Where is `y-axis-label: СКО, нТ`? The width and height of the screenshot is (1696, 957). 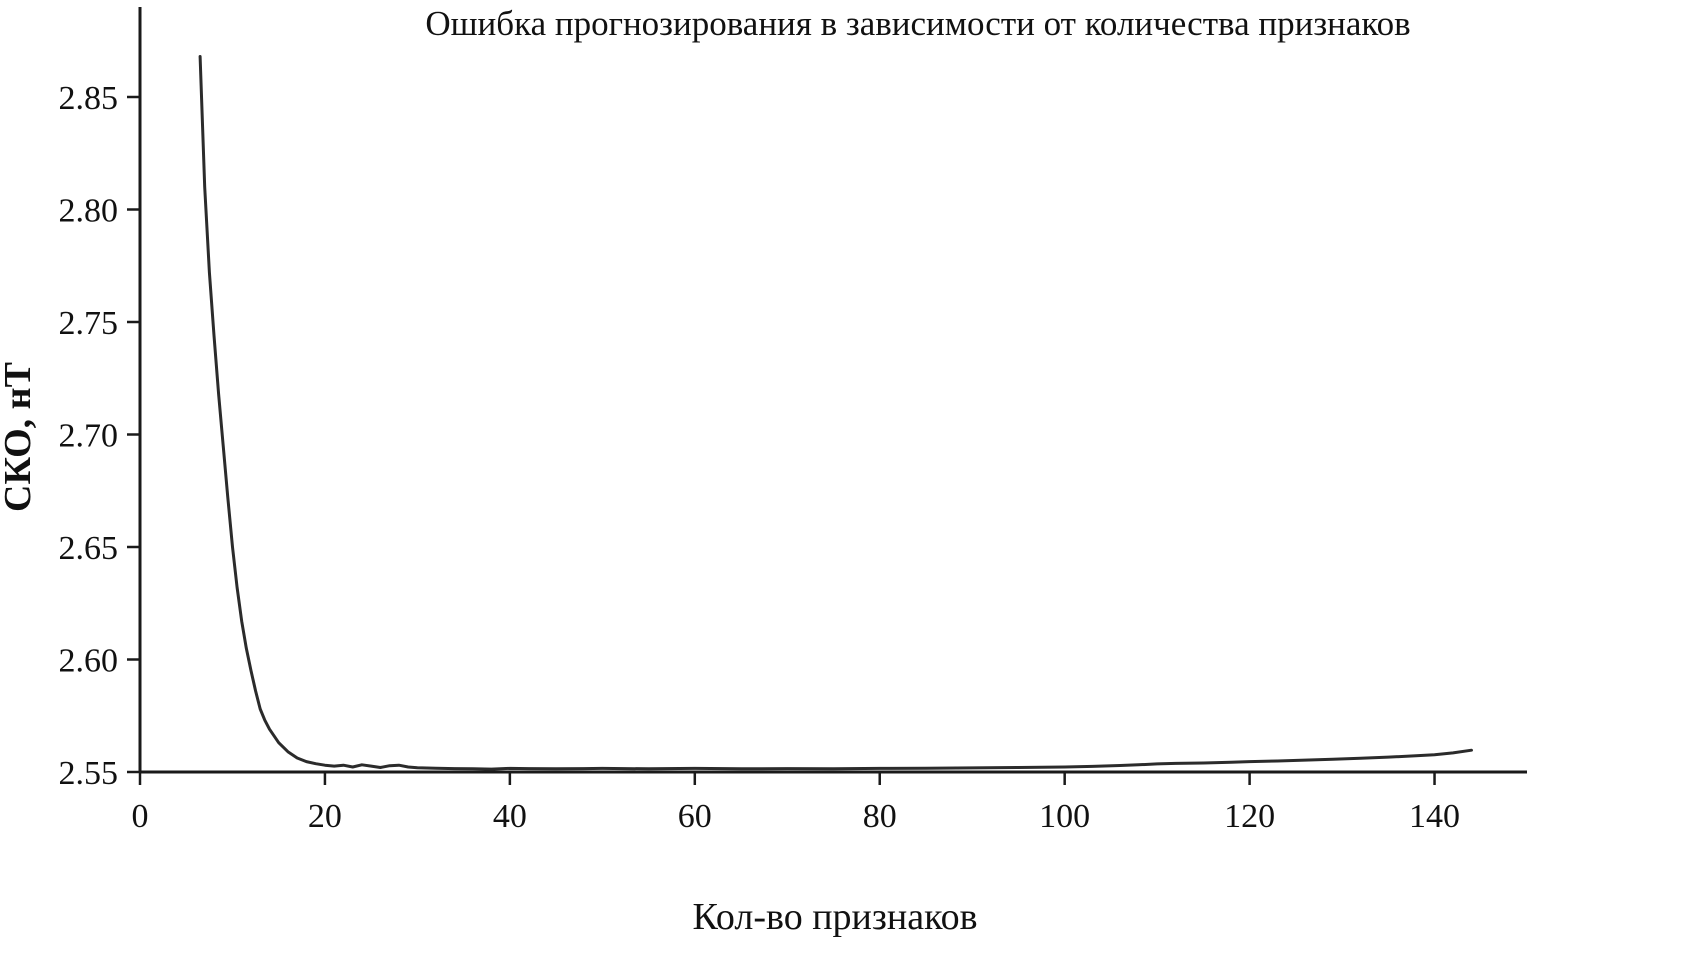
y-axis-label: СКО, нТ is located at coordinates (19, 437).